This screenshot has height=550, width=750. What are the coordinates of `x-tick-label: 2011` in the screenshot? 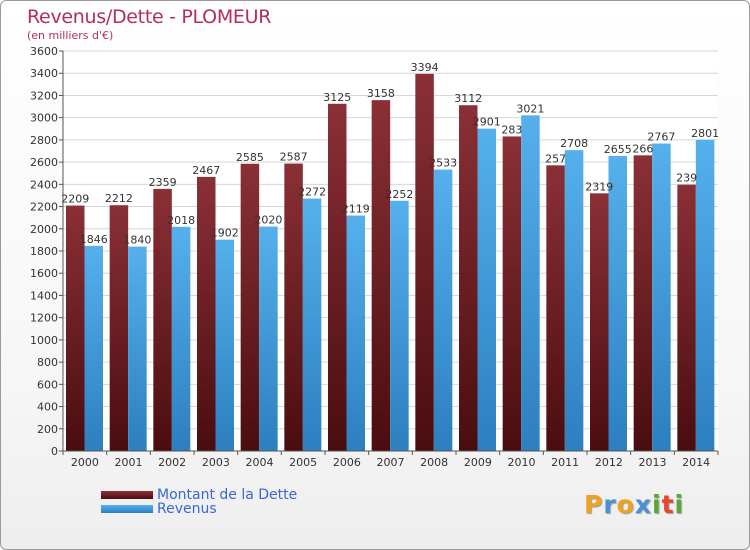 It's located at (565, 462).